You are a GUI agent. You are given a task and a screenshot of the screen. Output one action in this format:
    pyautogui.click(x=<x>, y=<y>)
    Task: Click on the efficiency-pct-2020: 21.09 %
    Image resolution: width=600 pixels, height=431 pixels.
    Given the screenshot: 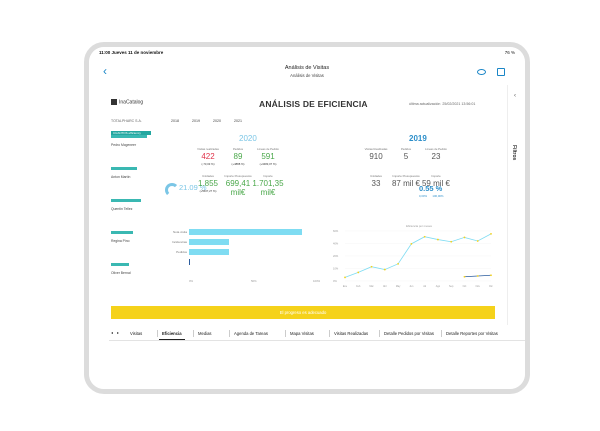 What is the action you would take?
    pyautogui.click(x=193, y=187)
    